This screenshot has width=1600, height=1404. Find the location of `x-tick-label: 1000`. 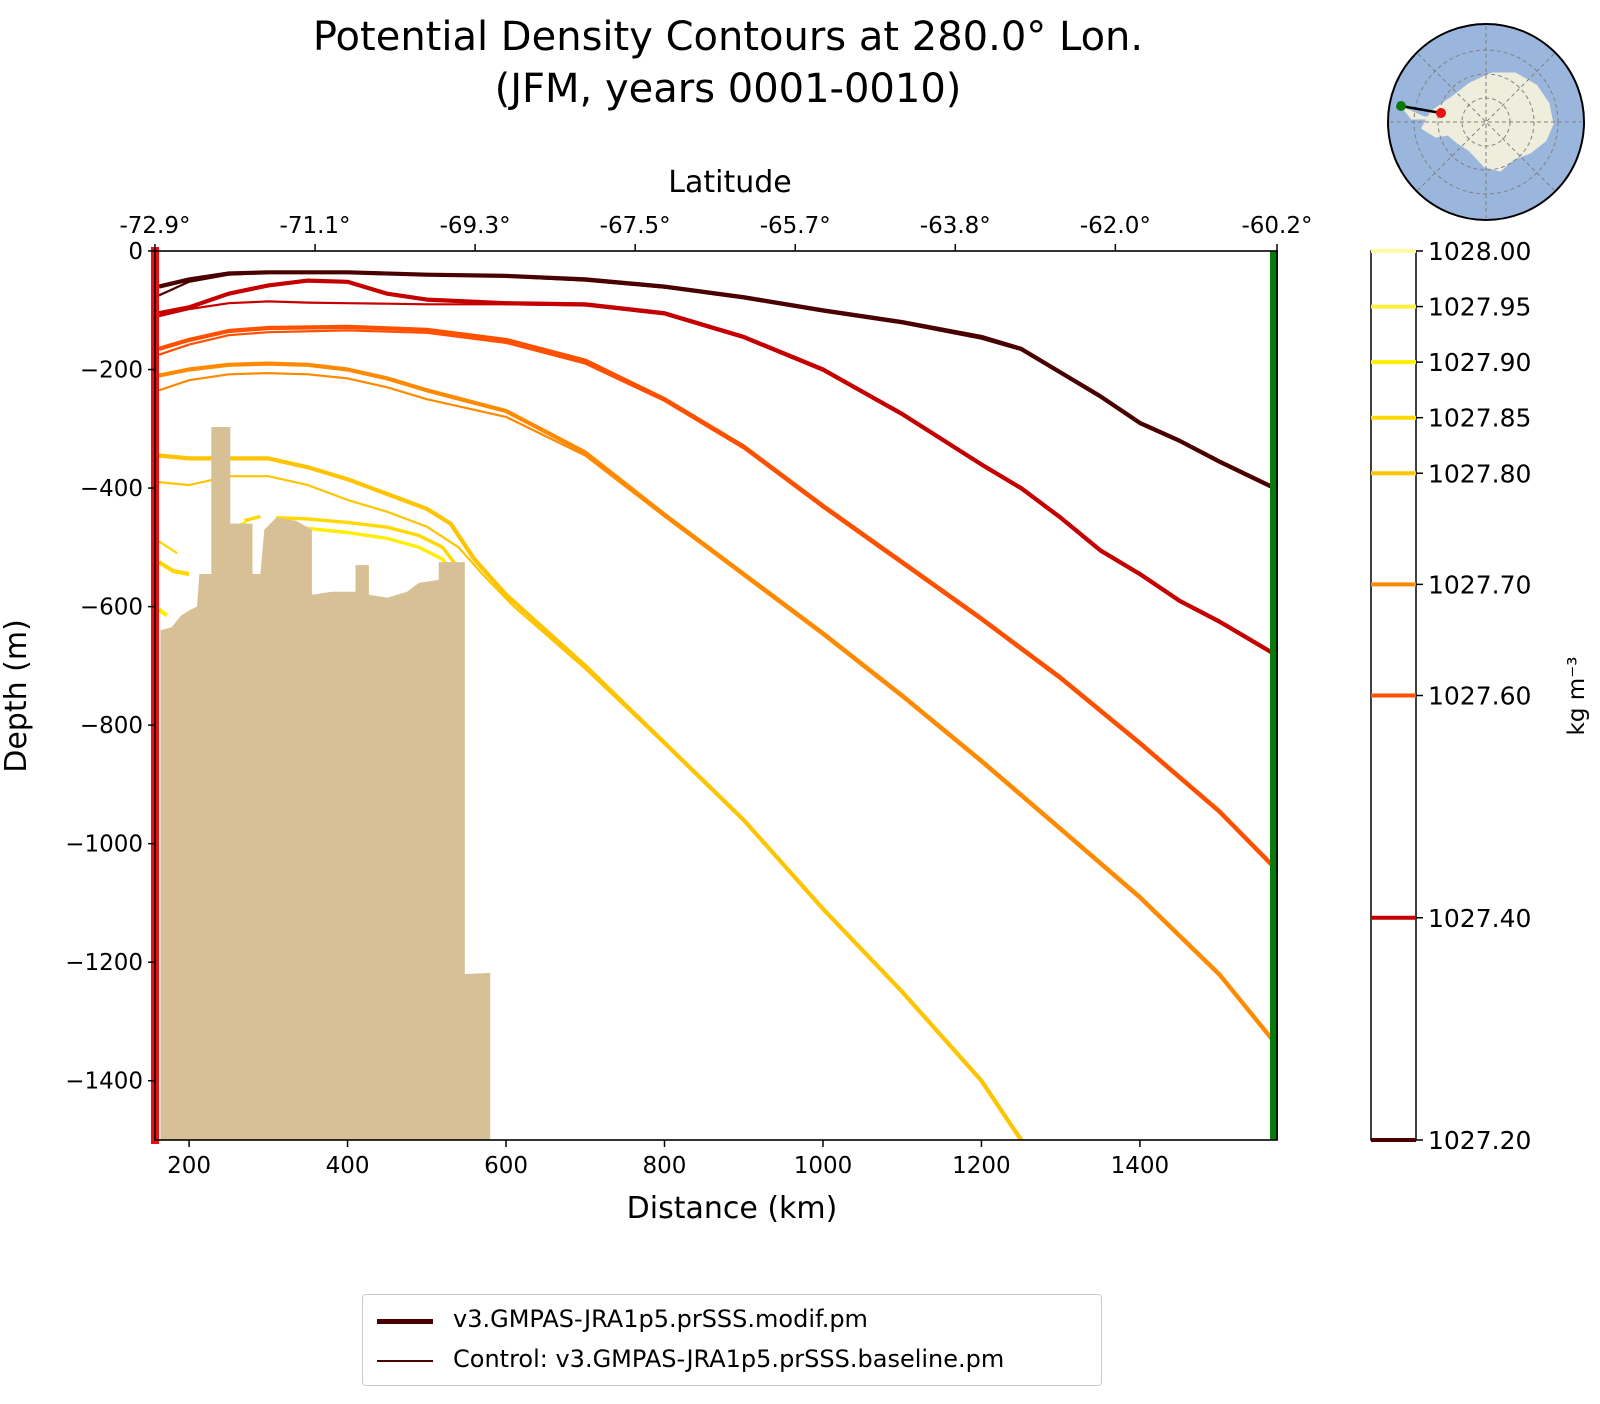

x-tick-label: 1000 is located at coordinates (823, 1166).